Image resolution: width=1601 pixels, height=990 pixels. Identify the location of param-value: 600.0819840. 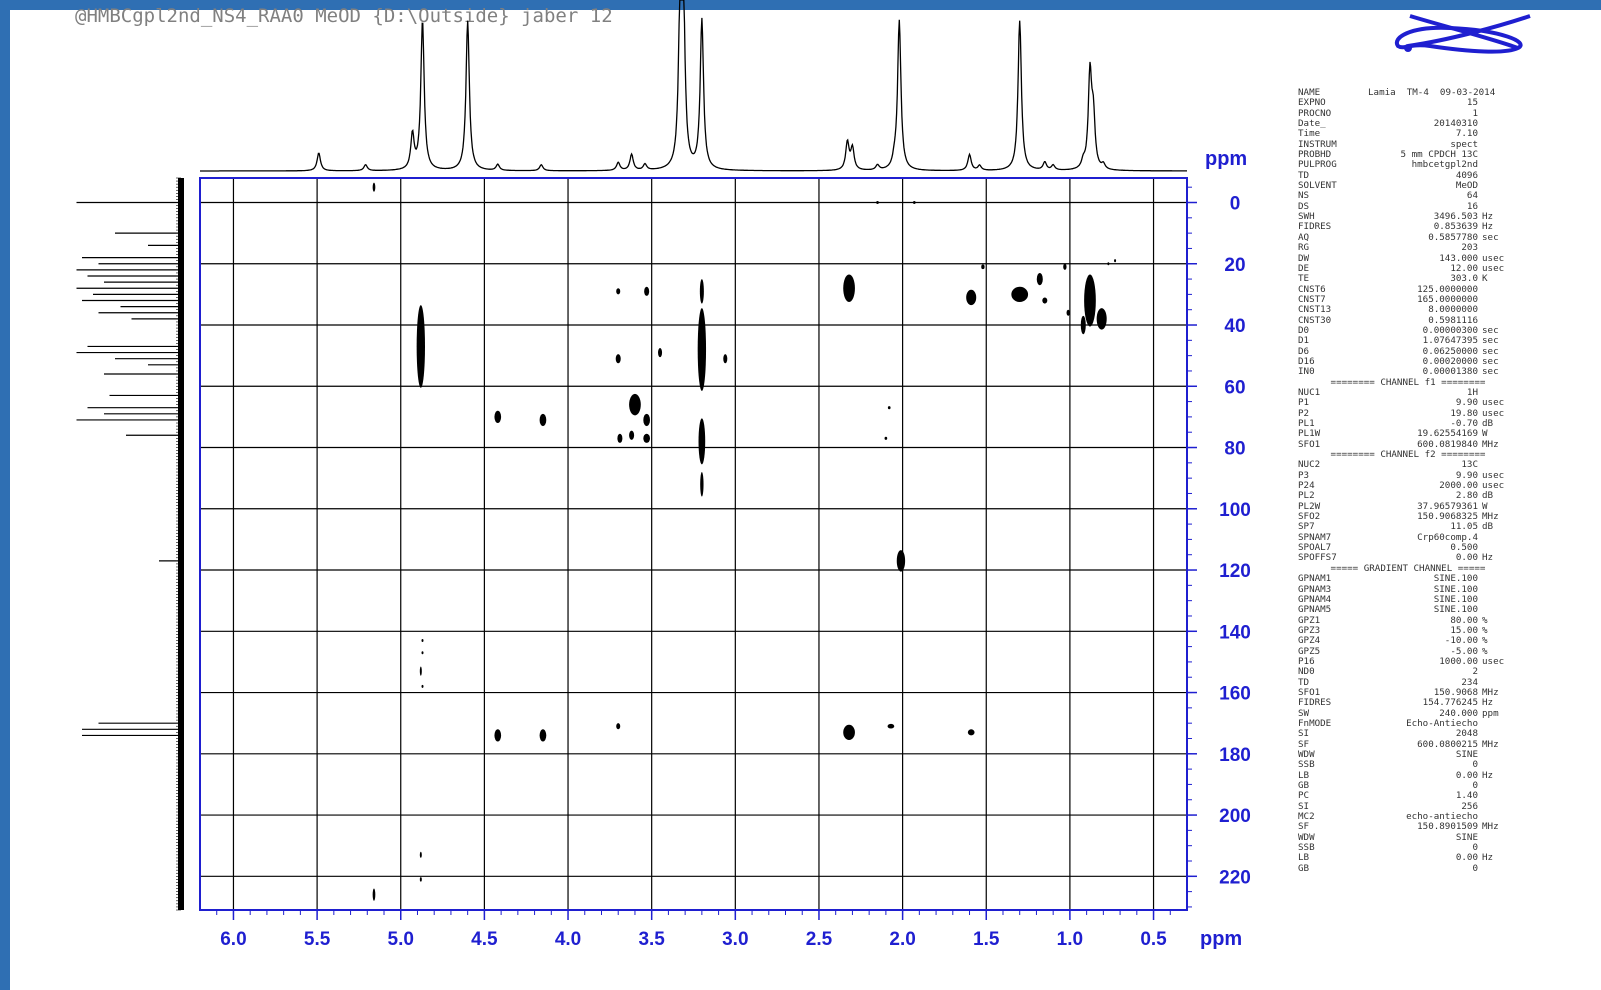
(1447, 444).